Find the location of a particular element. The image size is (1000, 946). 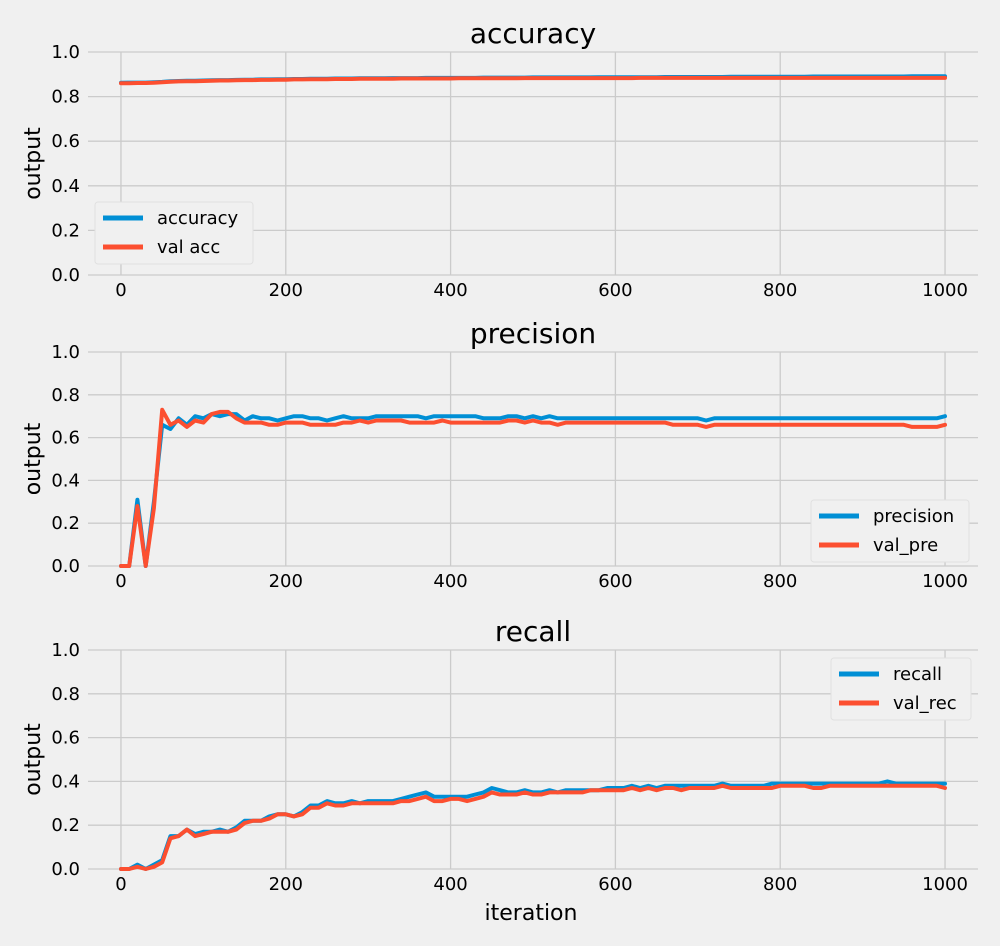

legend: recall val_rec is located at coordinates (901, 689).